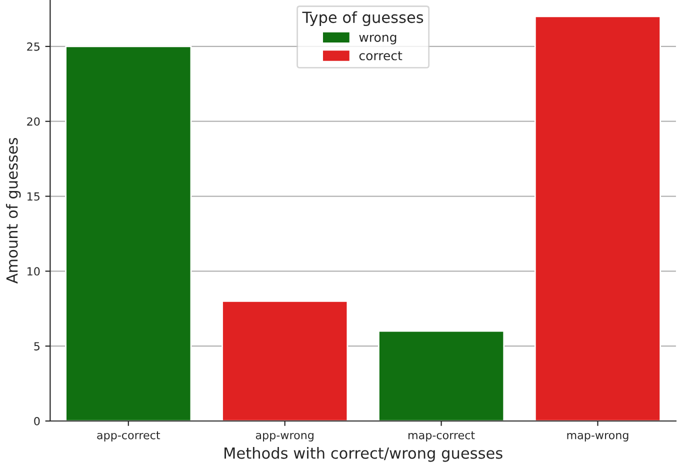 This screenshot has width=678, height=463. What do you see at coordinates (377, 39) in the screenshot?
I see `legend-label: wrong` at bounding box center [377, 39].